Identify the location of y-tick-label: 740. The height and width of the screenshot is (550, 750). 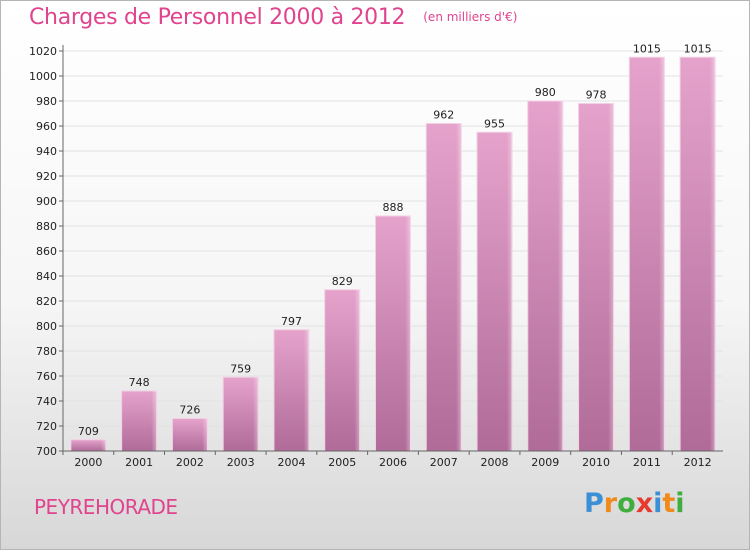
(46, 401).